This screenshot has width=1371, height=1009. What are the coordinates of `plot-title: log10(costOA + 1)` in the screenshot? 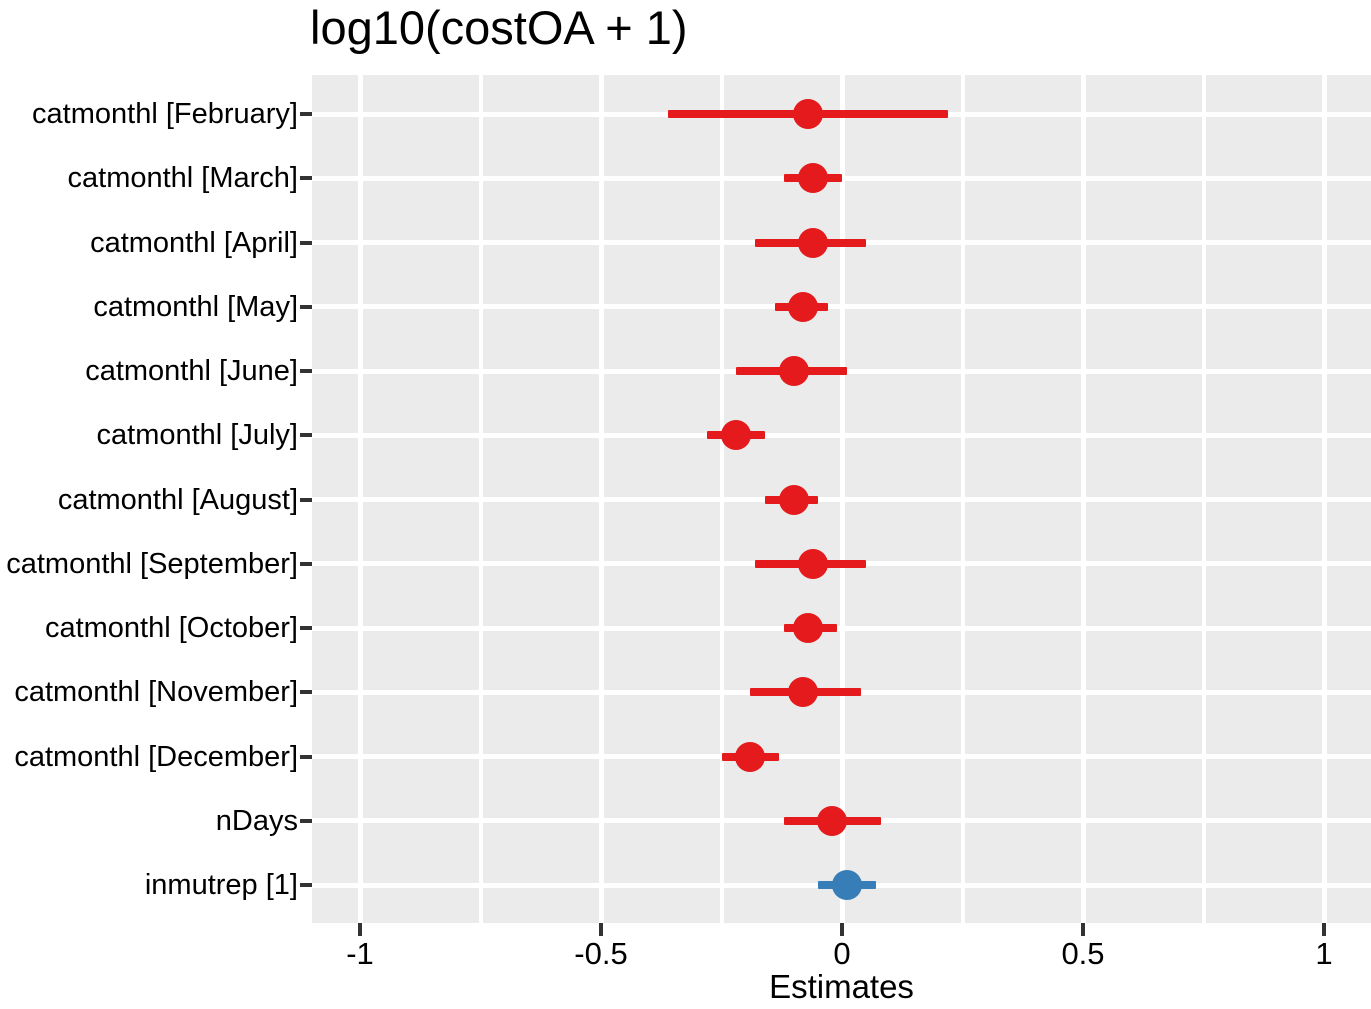 It's located at (499, 27).